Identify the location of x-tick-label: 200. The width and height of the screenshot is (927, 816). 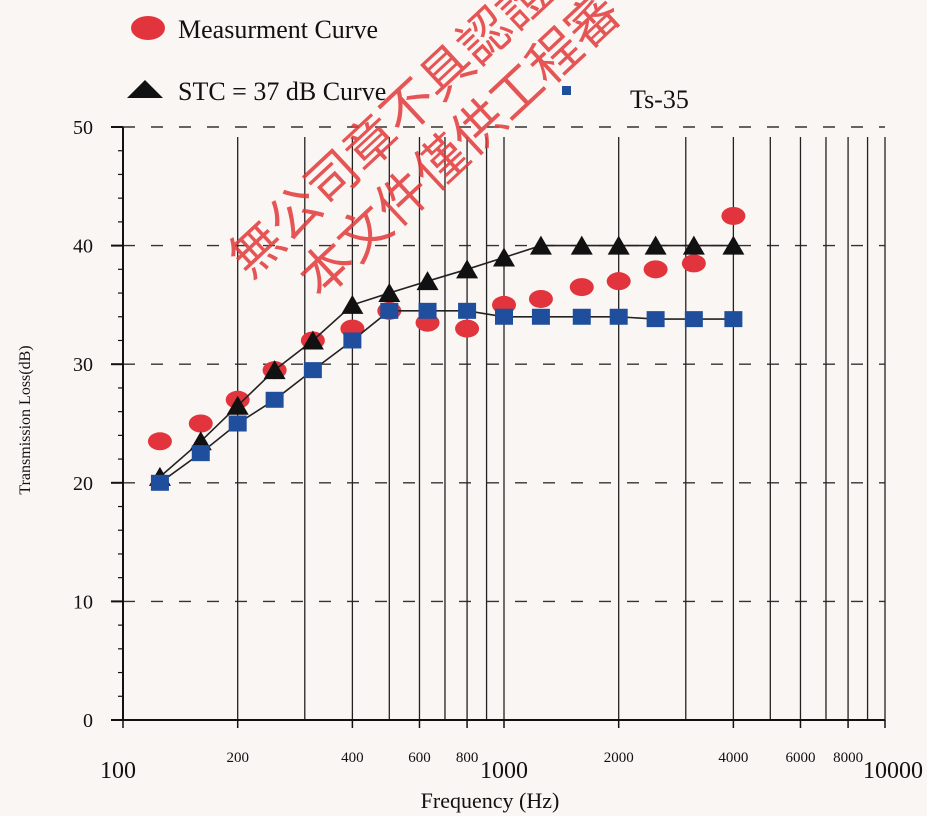
(237, 758).